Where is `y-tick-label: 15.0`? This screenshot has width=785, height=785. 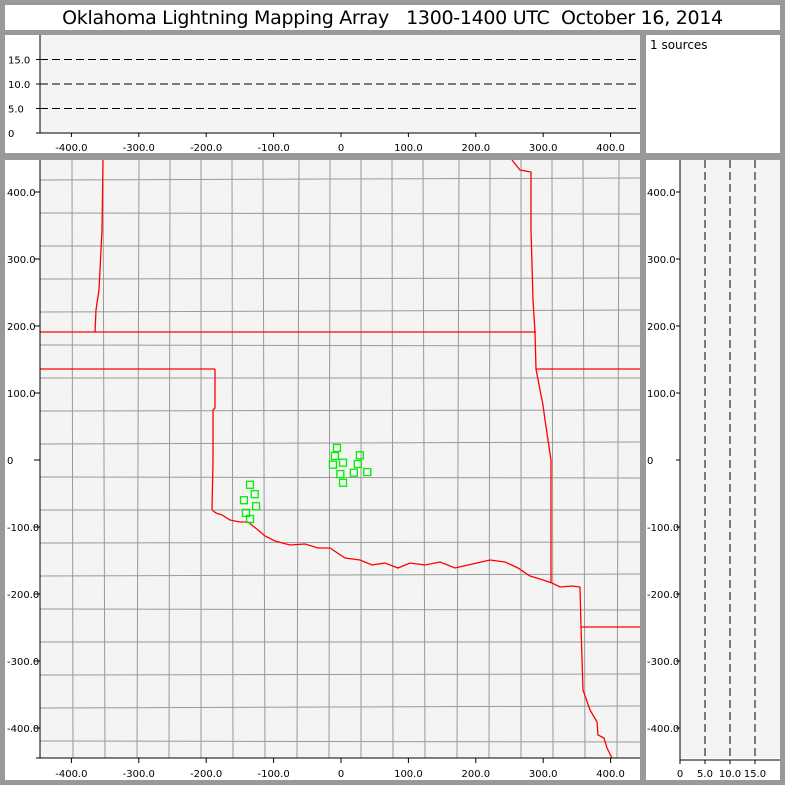
y-tick-label: 15.0 is located at coordinates (19, 61).